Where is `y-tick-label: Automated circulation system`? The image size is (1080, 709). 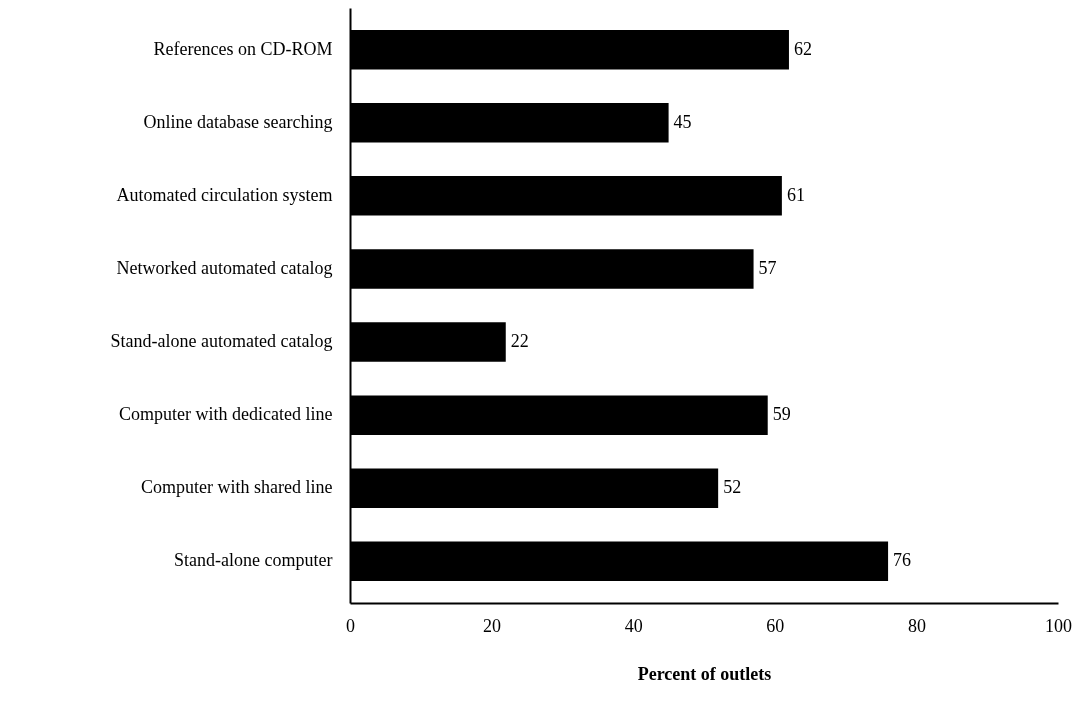
y-tick-label: Automated circulation system is located at coordinates (224, 194).